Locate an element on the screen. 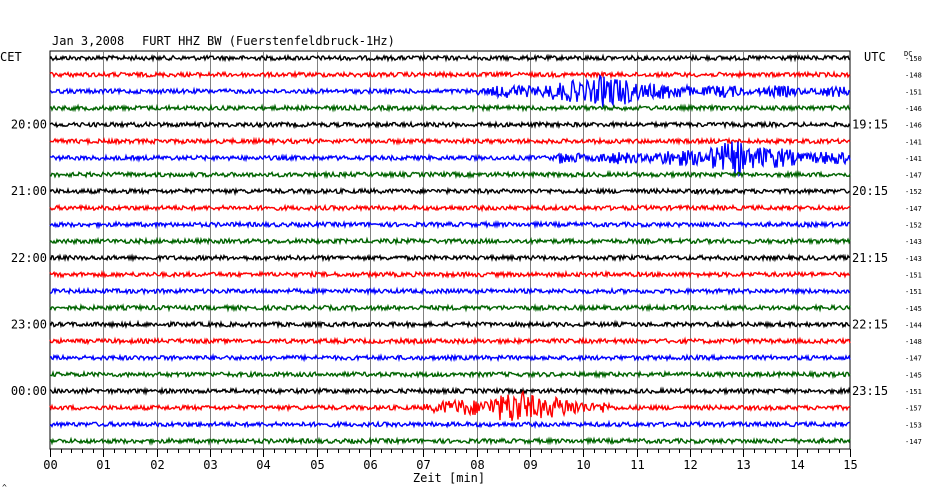  left-hour-label: 21:00 is located at coordinates (29, 191).